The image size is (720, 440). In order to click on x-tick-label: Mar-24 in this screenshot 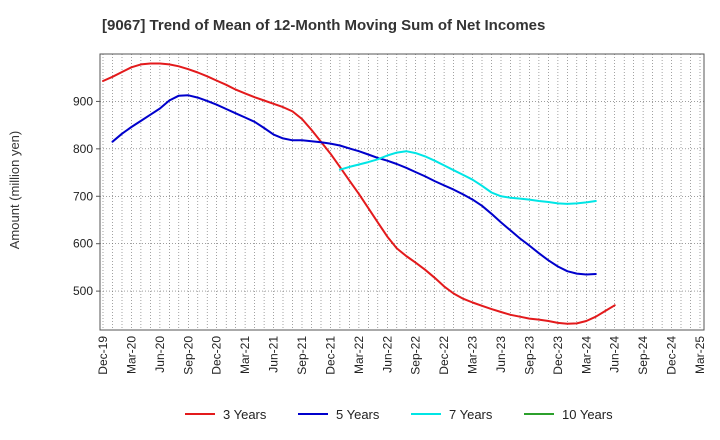, I will do `click(586, 355)`.